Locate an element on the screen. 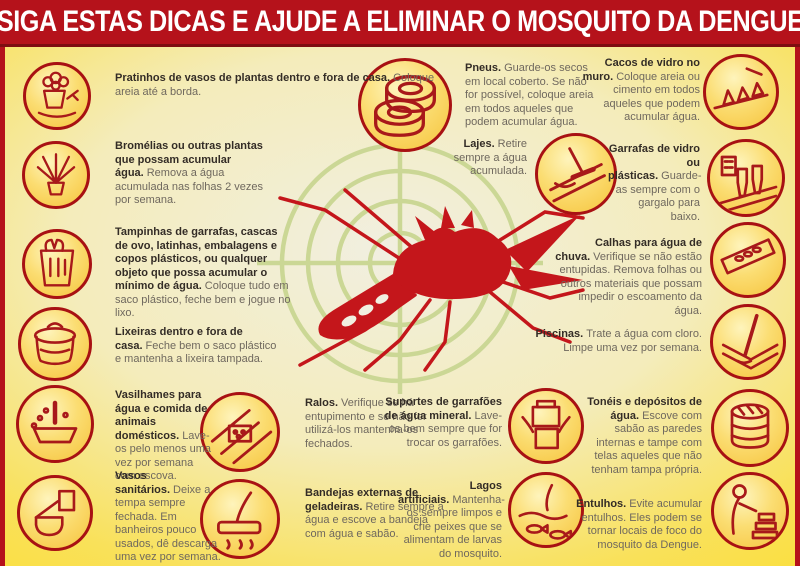 This screenshot has width=800, height=566. rain-gutter-icon is located at coordinates (748, 260).